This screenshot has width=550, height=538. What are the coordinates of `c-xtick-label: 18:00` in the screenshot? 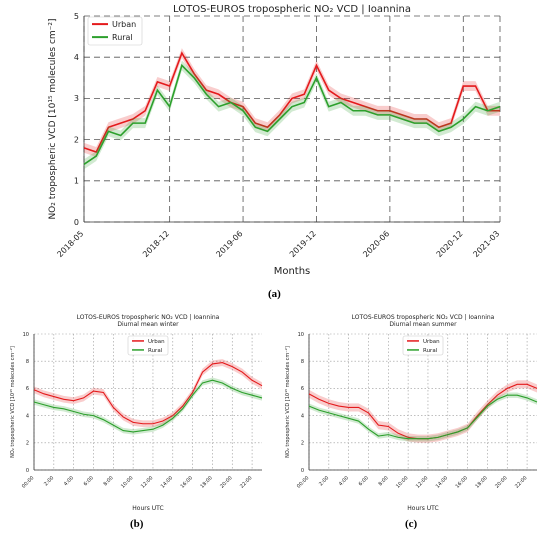 It's located at (481, 482).